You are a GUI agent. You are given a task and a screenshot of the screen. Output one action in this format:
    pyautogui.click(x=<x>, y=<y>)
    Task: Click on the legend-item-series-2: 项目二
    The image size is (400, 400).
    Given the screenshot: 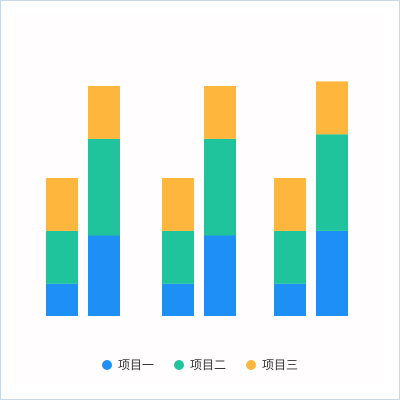 What is the action you would take?
    pyautogui.click(x=199, y=364)
    